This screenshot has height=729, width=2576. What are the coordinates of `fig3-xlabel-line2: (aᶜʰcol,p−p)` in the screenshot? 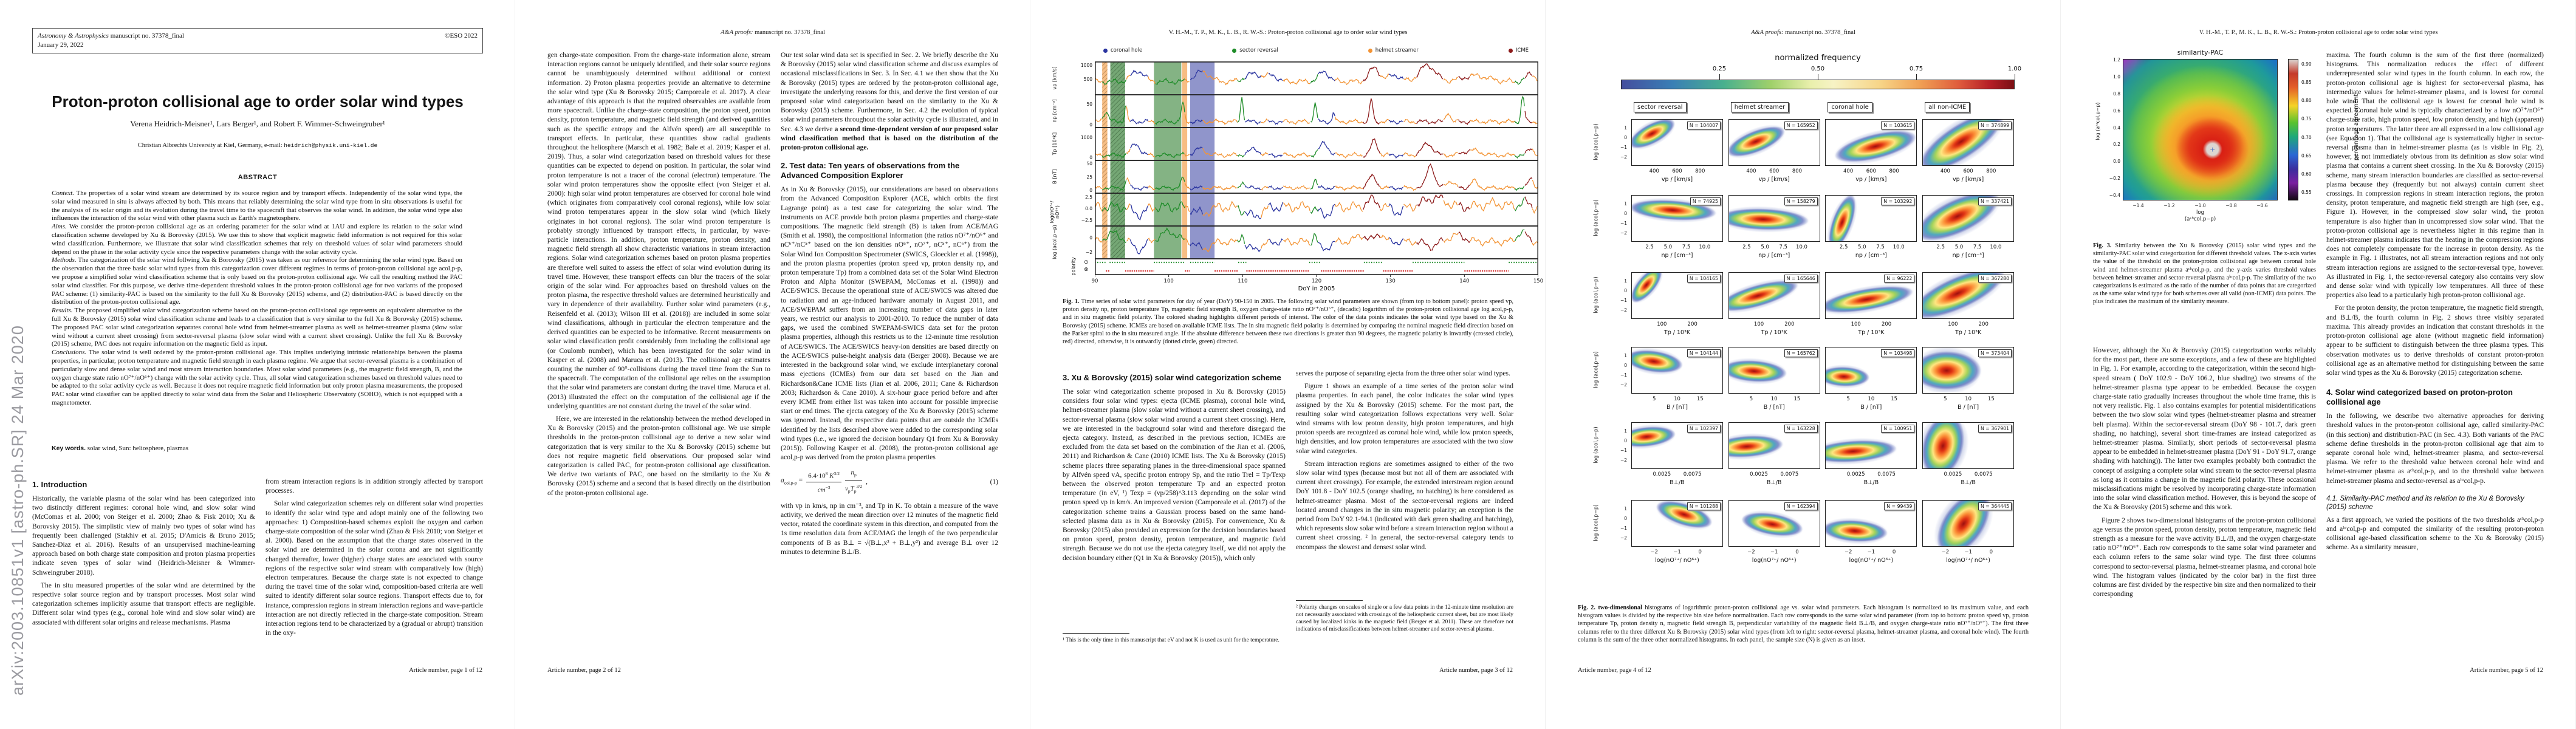 It's located at (2200, 219).